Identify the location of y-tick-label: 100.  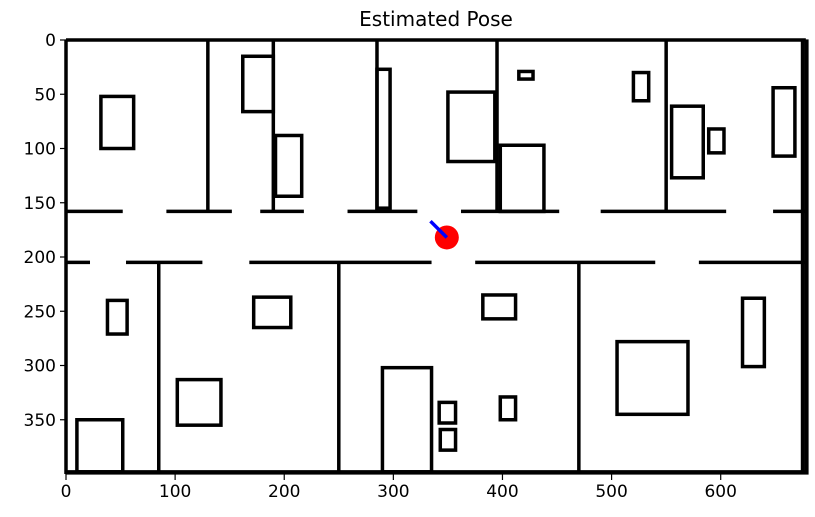
(40, 150).